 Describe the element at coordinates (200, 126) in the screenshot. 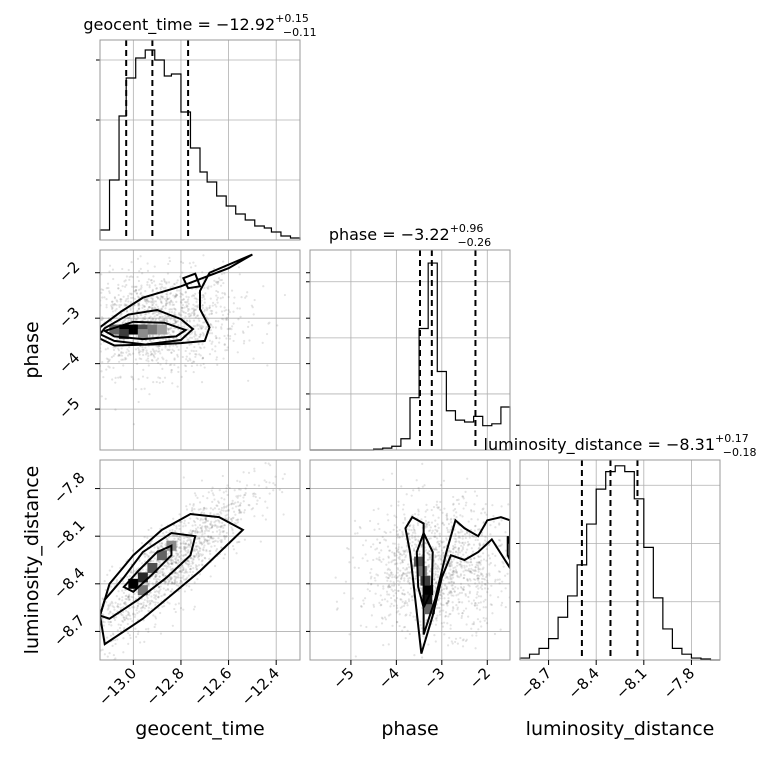

I see `hist-panel-geocent_time: geocent_time = −12.92+0.15 −0.11` at that location.